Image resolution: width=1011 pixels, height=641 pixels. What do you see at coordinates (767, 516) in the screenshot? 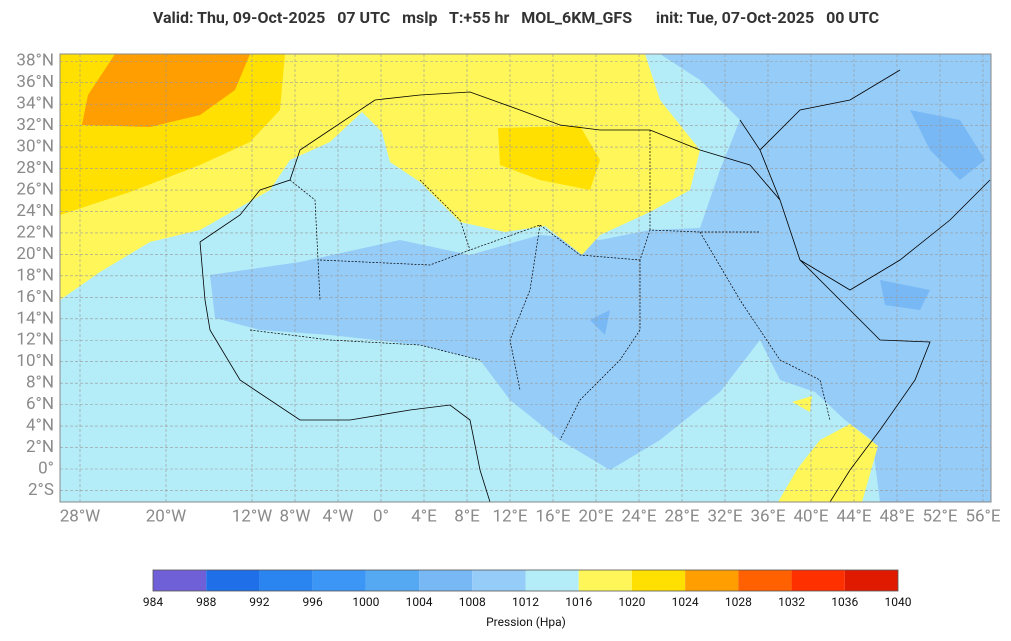
I see `lon-label: 36°E` at bounding box center [767, 516].